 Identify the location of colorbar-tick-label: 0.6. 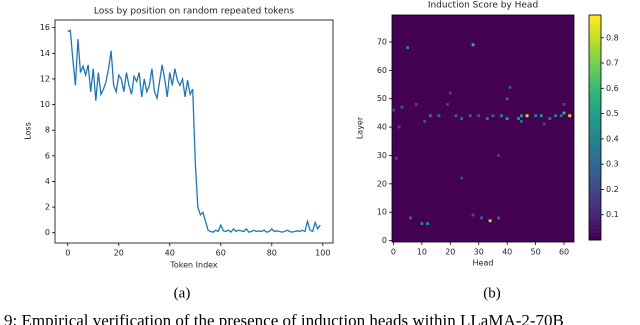
(612, 88).